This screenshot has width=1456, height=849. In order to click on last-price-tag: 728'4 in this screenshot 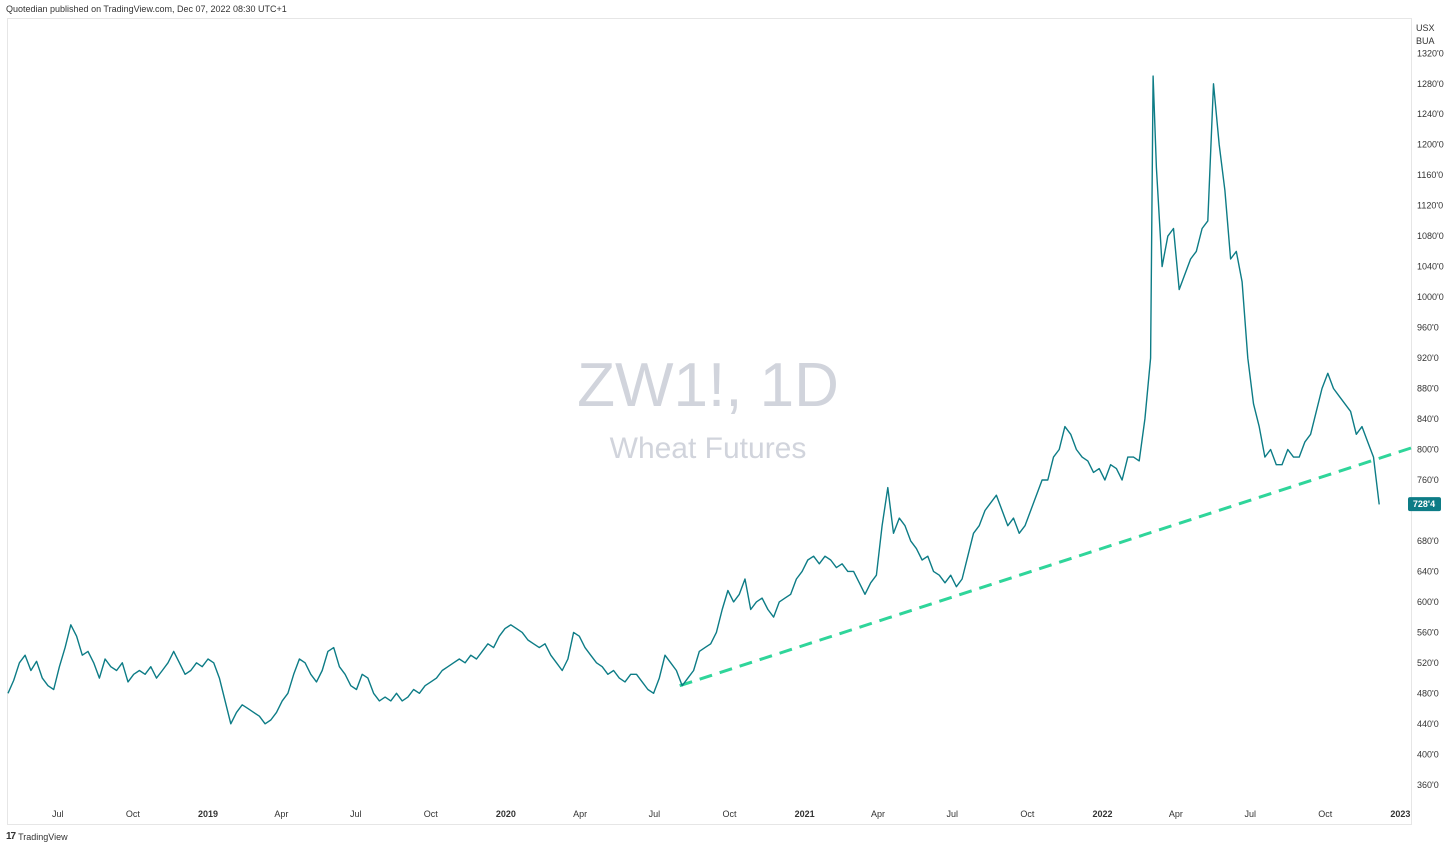, I will do `click(1424, 504)`.